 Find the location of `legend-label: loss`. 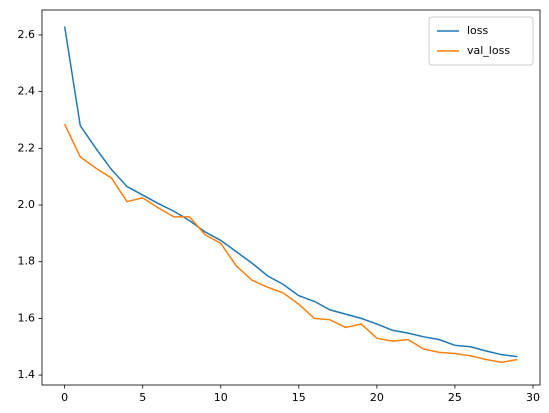

legend-label: loss is located at coordinates (478, 30).